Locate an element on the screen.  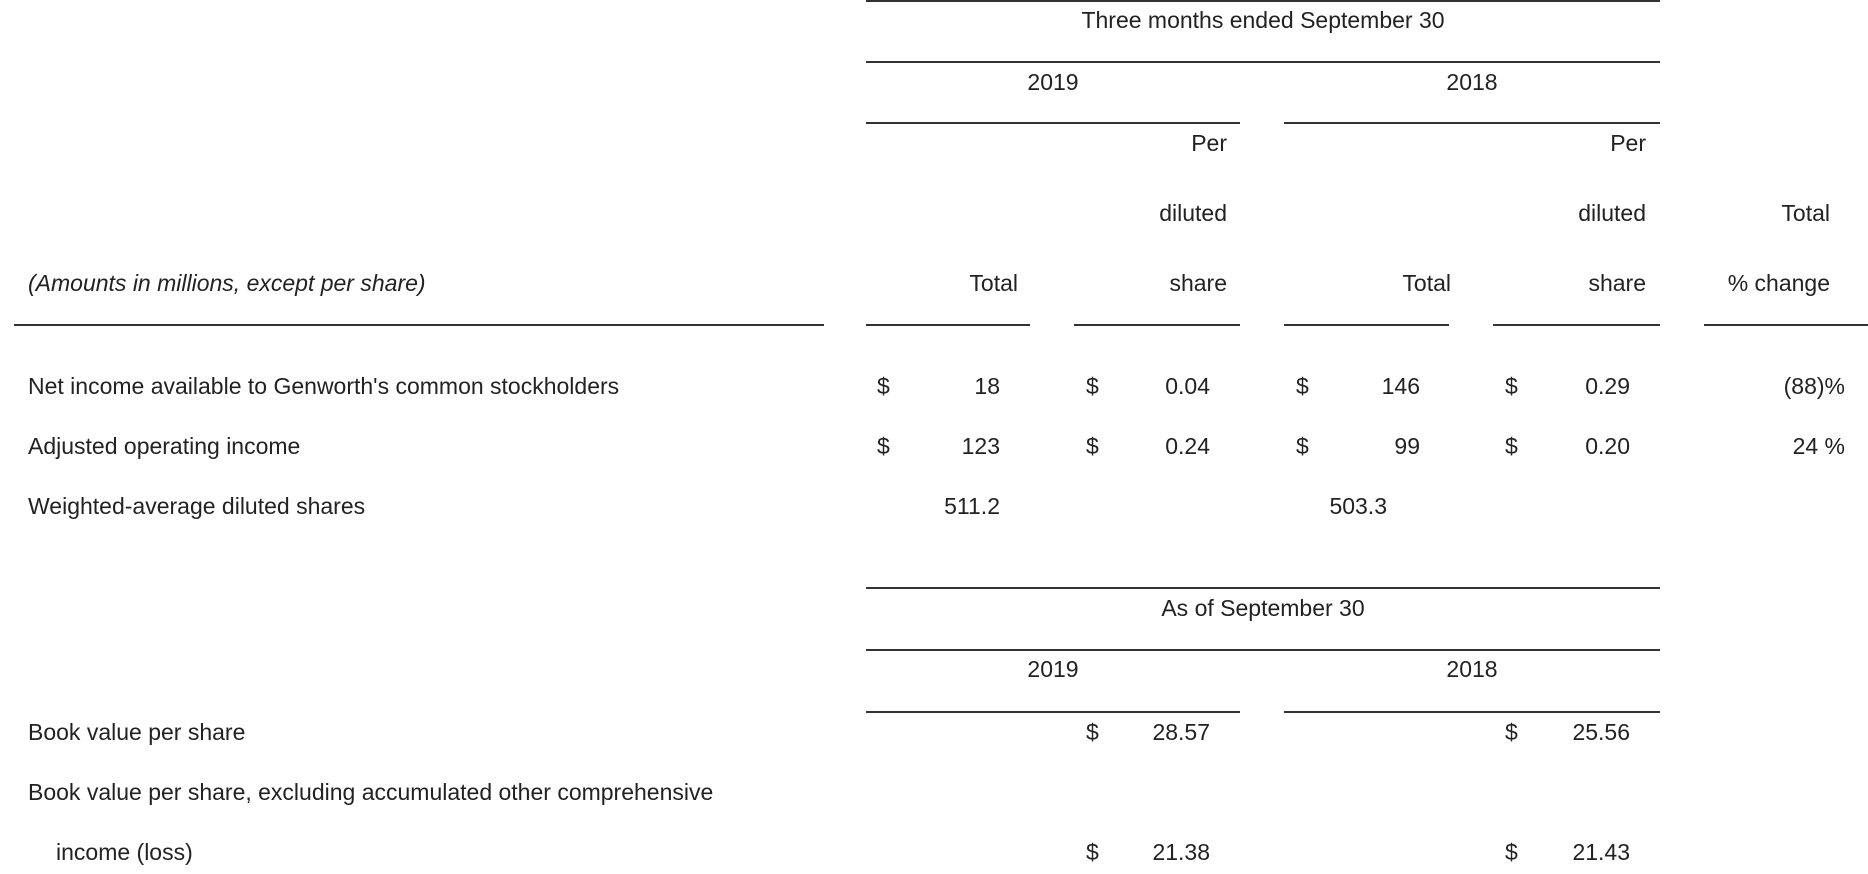
book-value-2019: 28.57 is located at coordinates (1181, 732).